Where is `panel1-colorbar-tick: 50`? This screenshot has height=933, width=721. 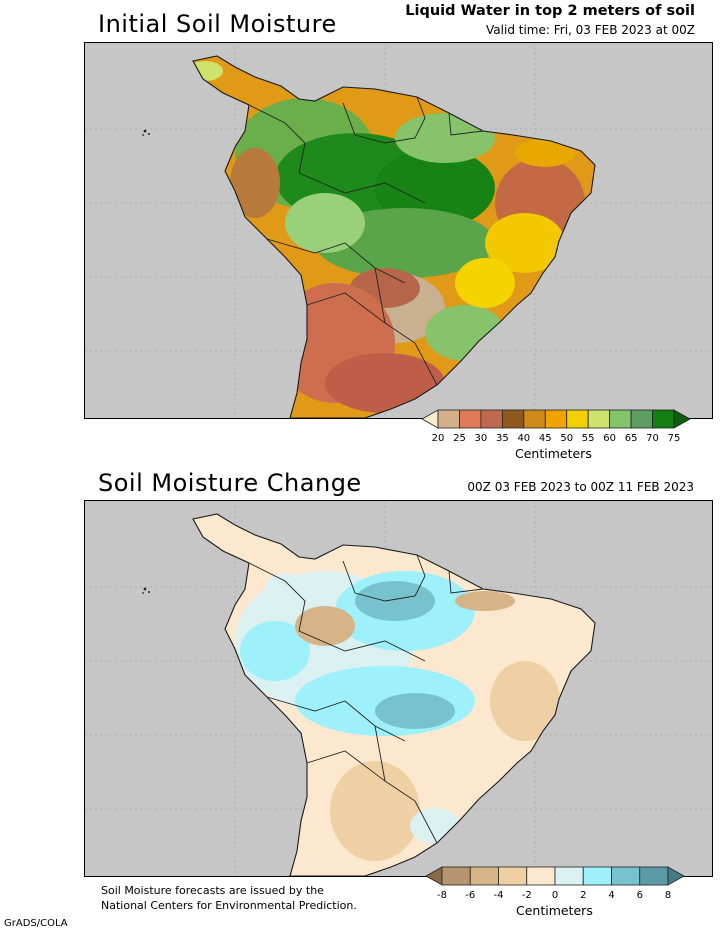
panel1-colorbar-tick: 50 is located at coordinates (567, 438).